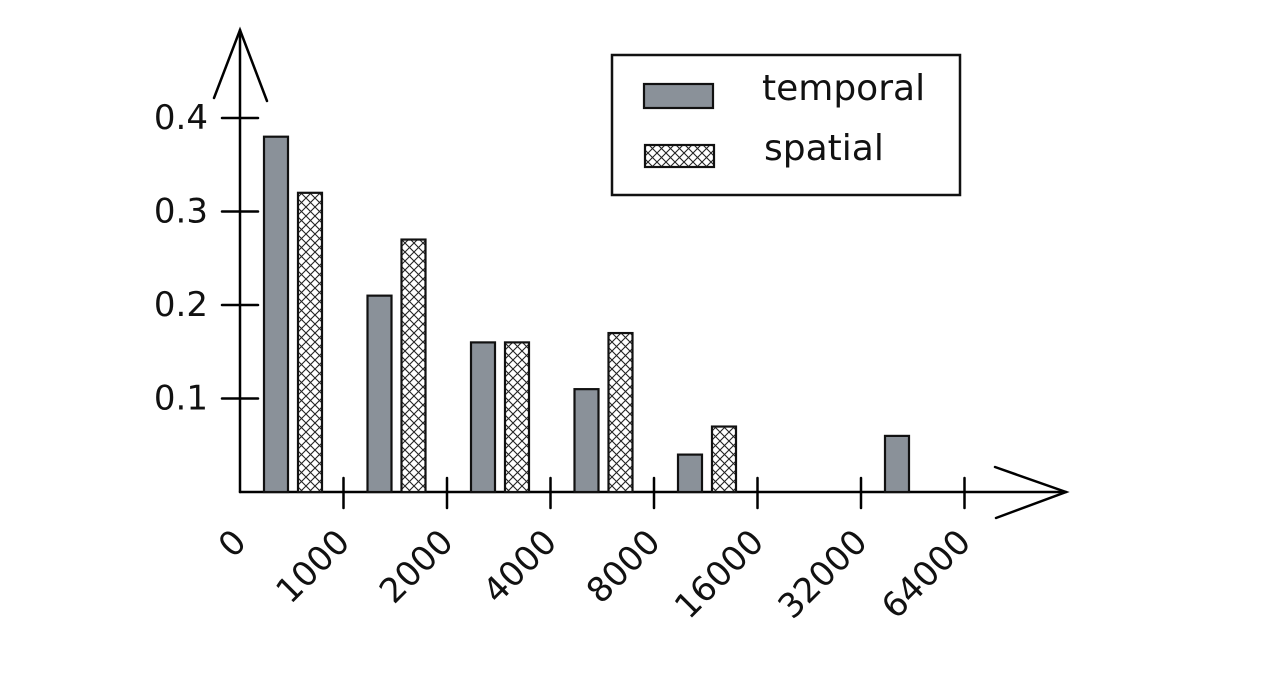  What do you see at coordinates (312, 566) in the screenshot?
I see `x-tick-label: 1000` at bounding box center [312, 566].